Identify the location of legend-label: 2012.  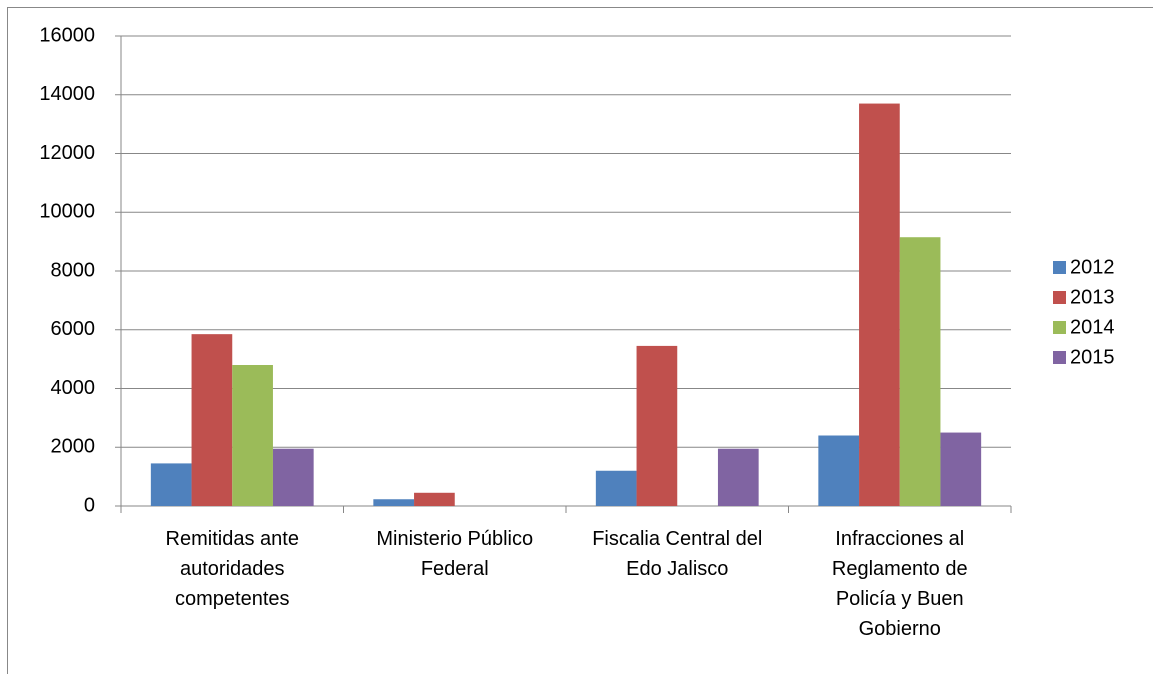
(1092, 267).